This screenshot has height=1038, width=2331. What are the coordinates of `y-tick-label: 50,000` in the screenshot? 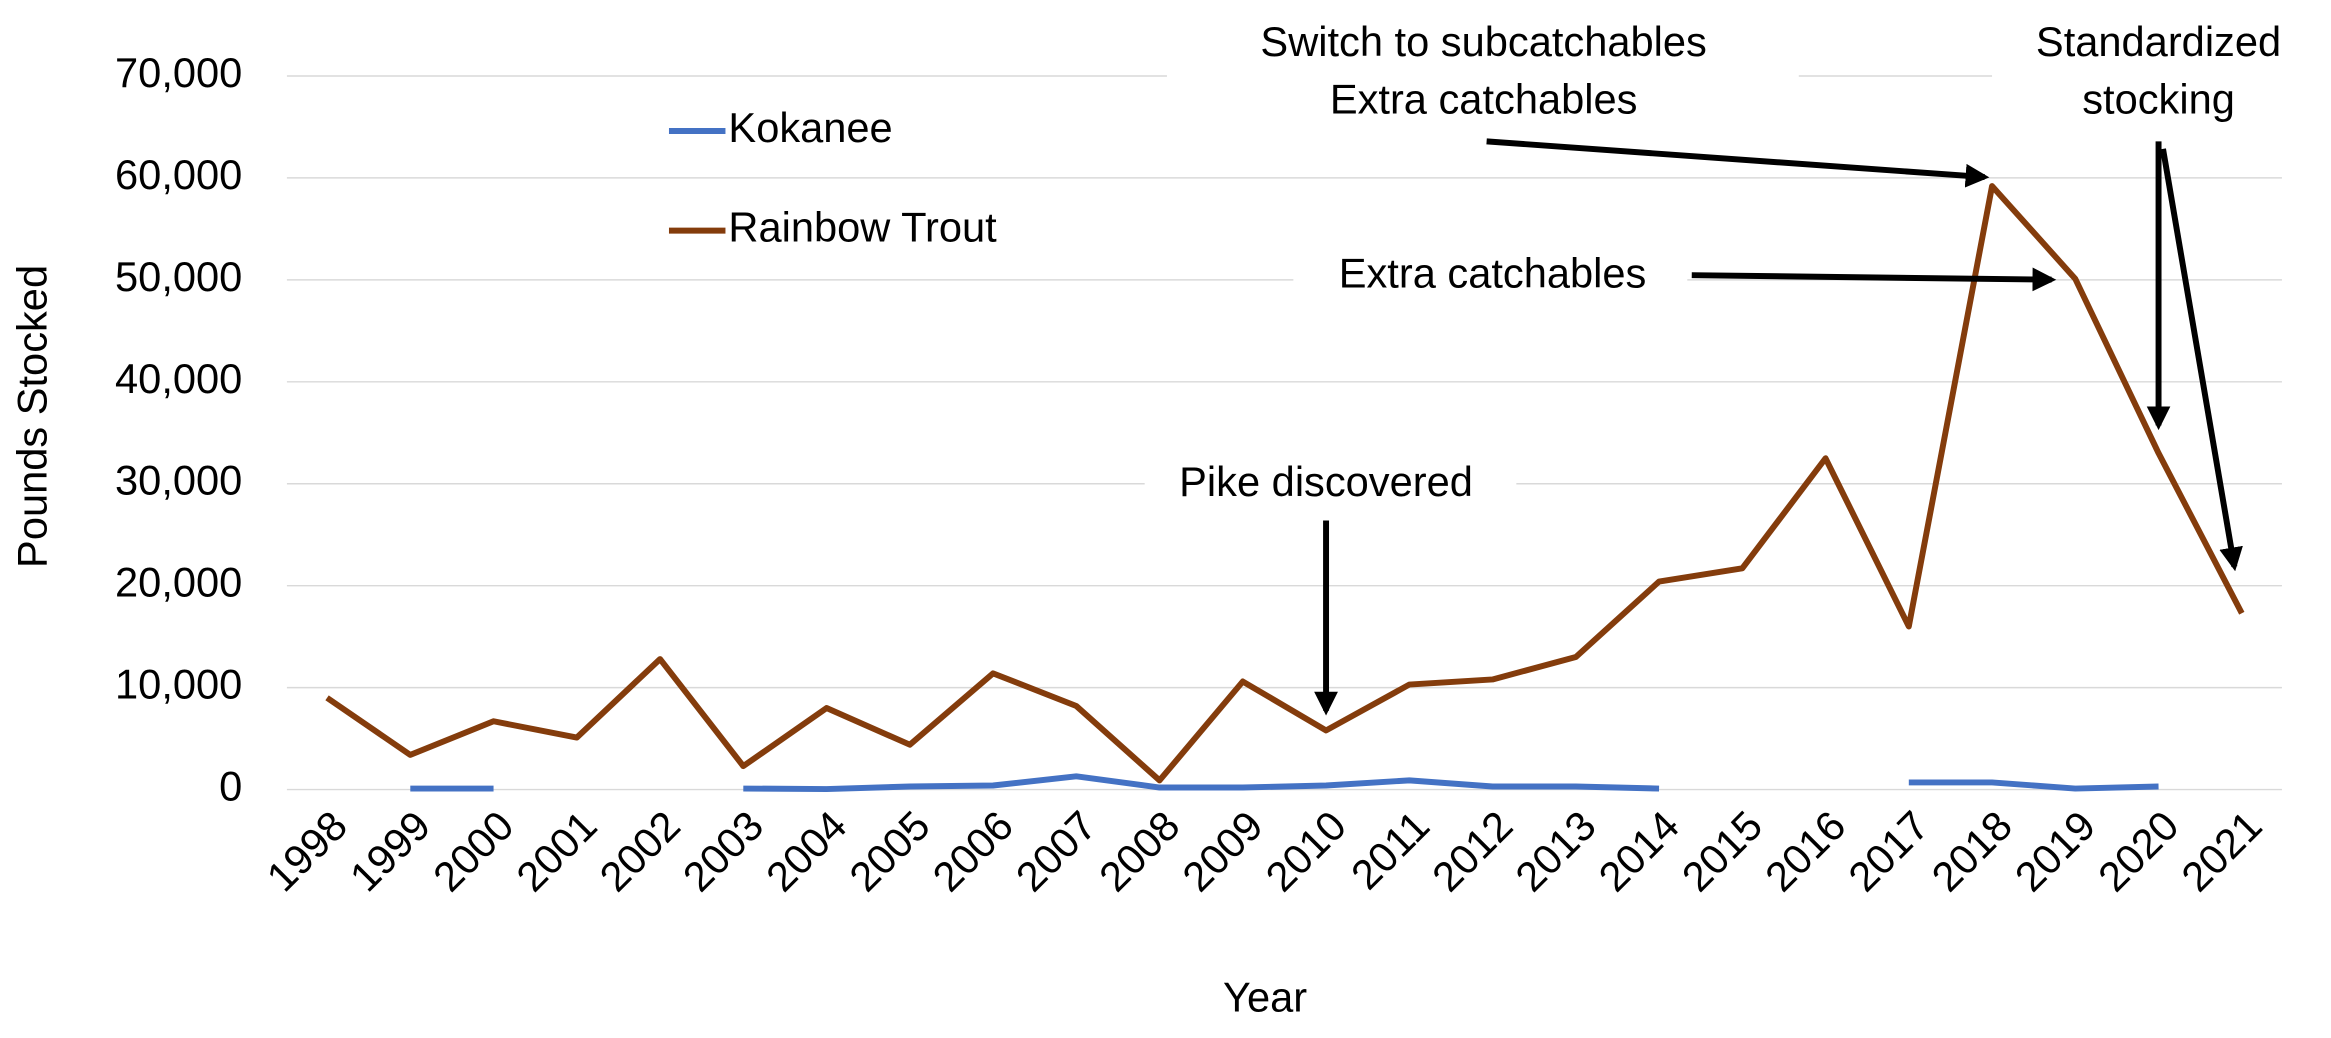 It's located at (178, 276).